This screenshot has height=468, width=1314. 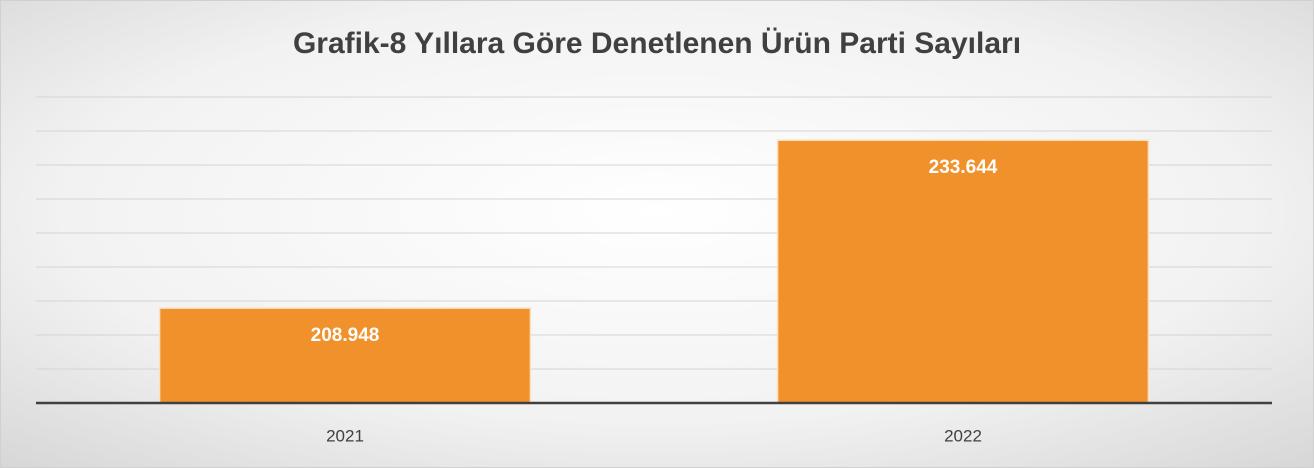 I want to click on data-label: 208.948, so click(x=345, y=335).